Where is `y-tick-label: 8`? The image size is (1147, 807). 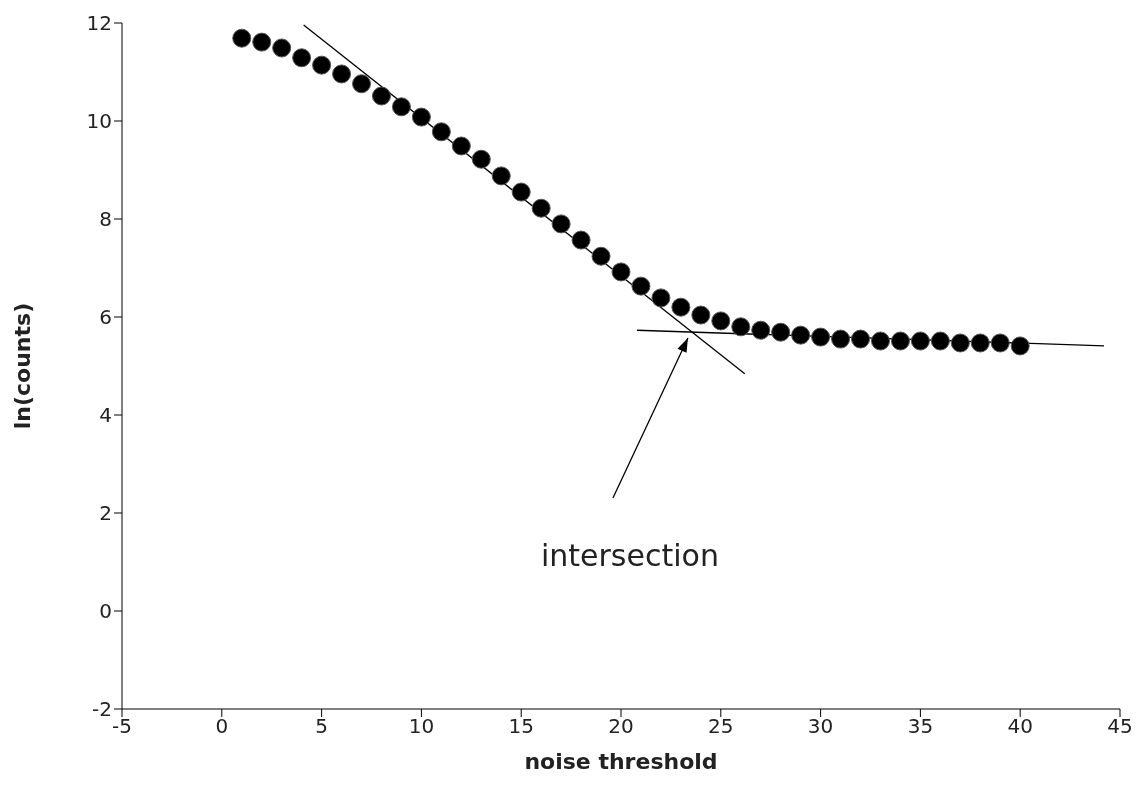
y-tick-label: 8 is located at coordinates (105, 219).